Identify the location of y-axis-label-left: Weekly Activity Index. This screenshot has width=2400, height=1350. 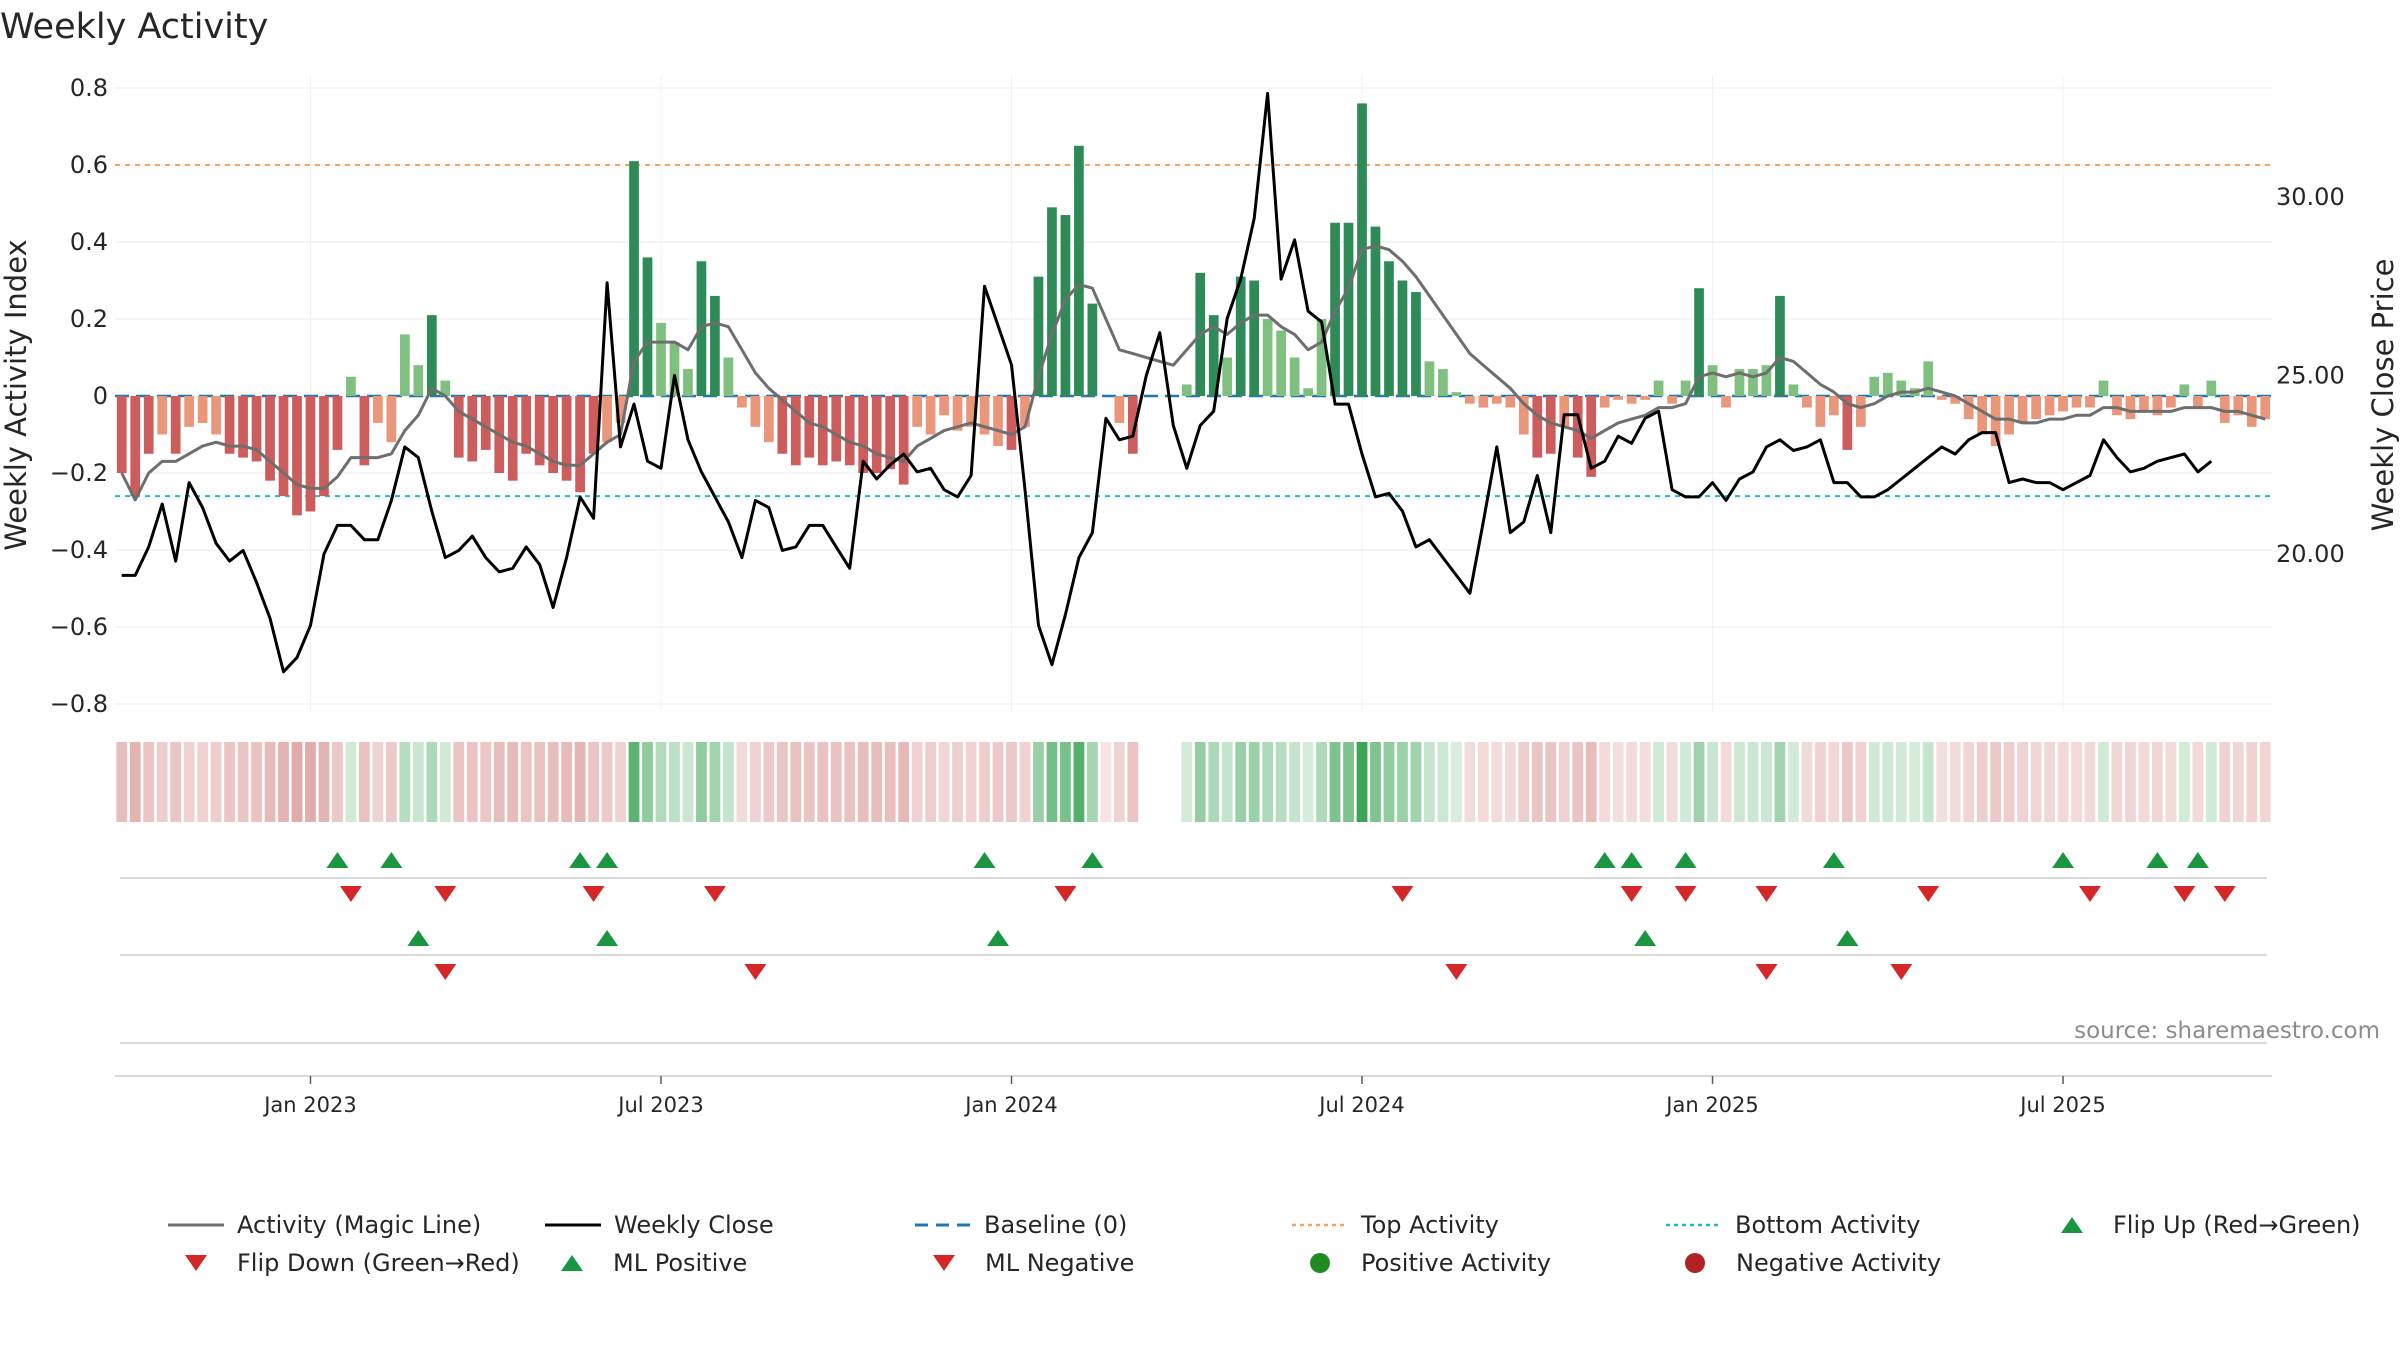
(16, 394).